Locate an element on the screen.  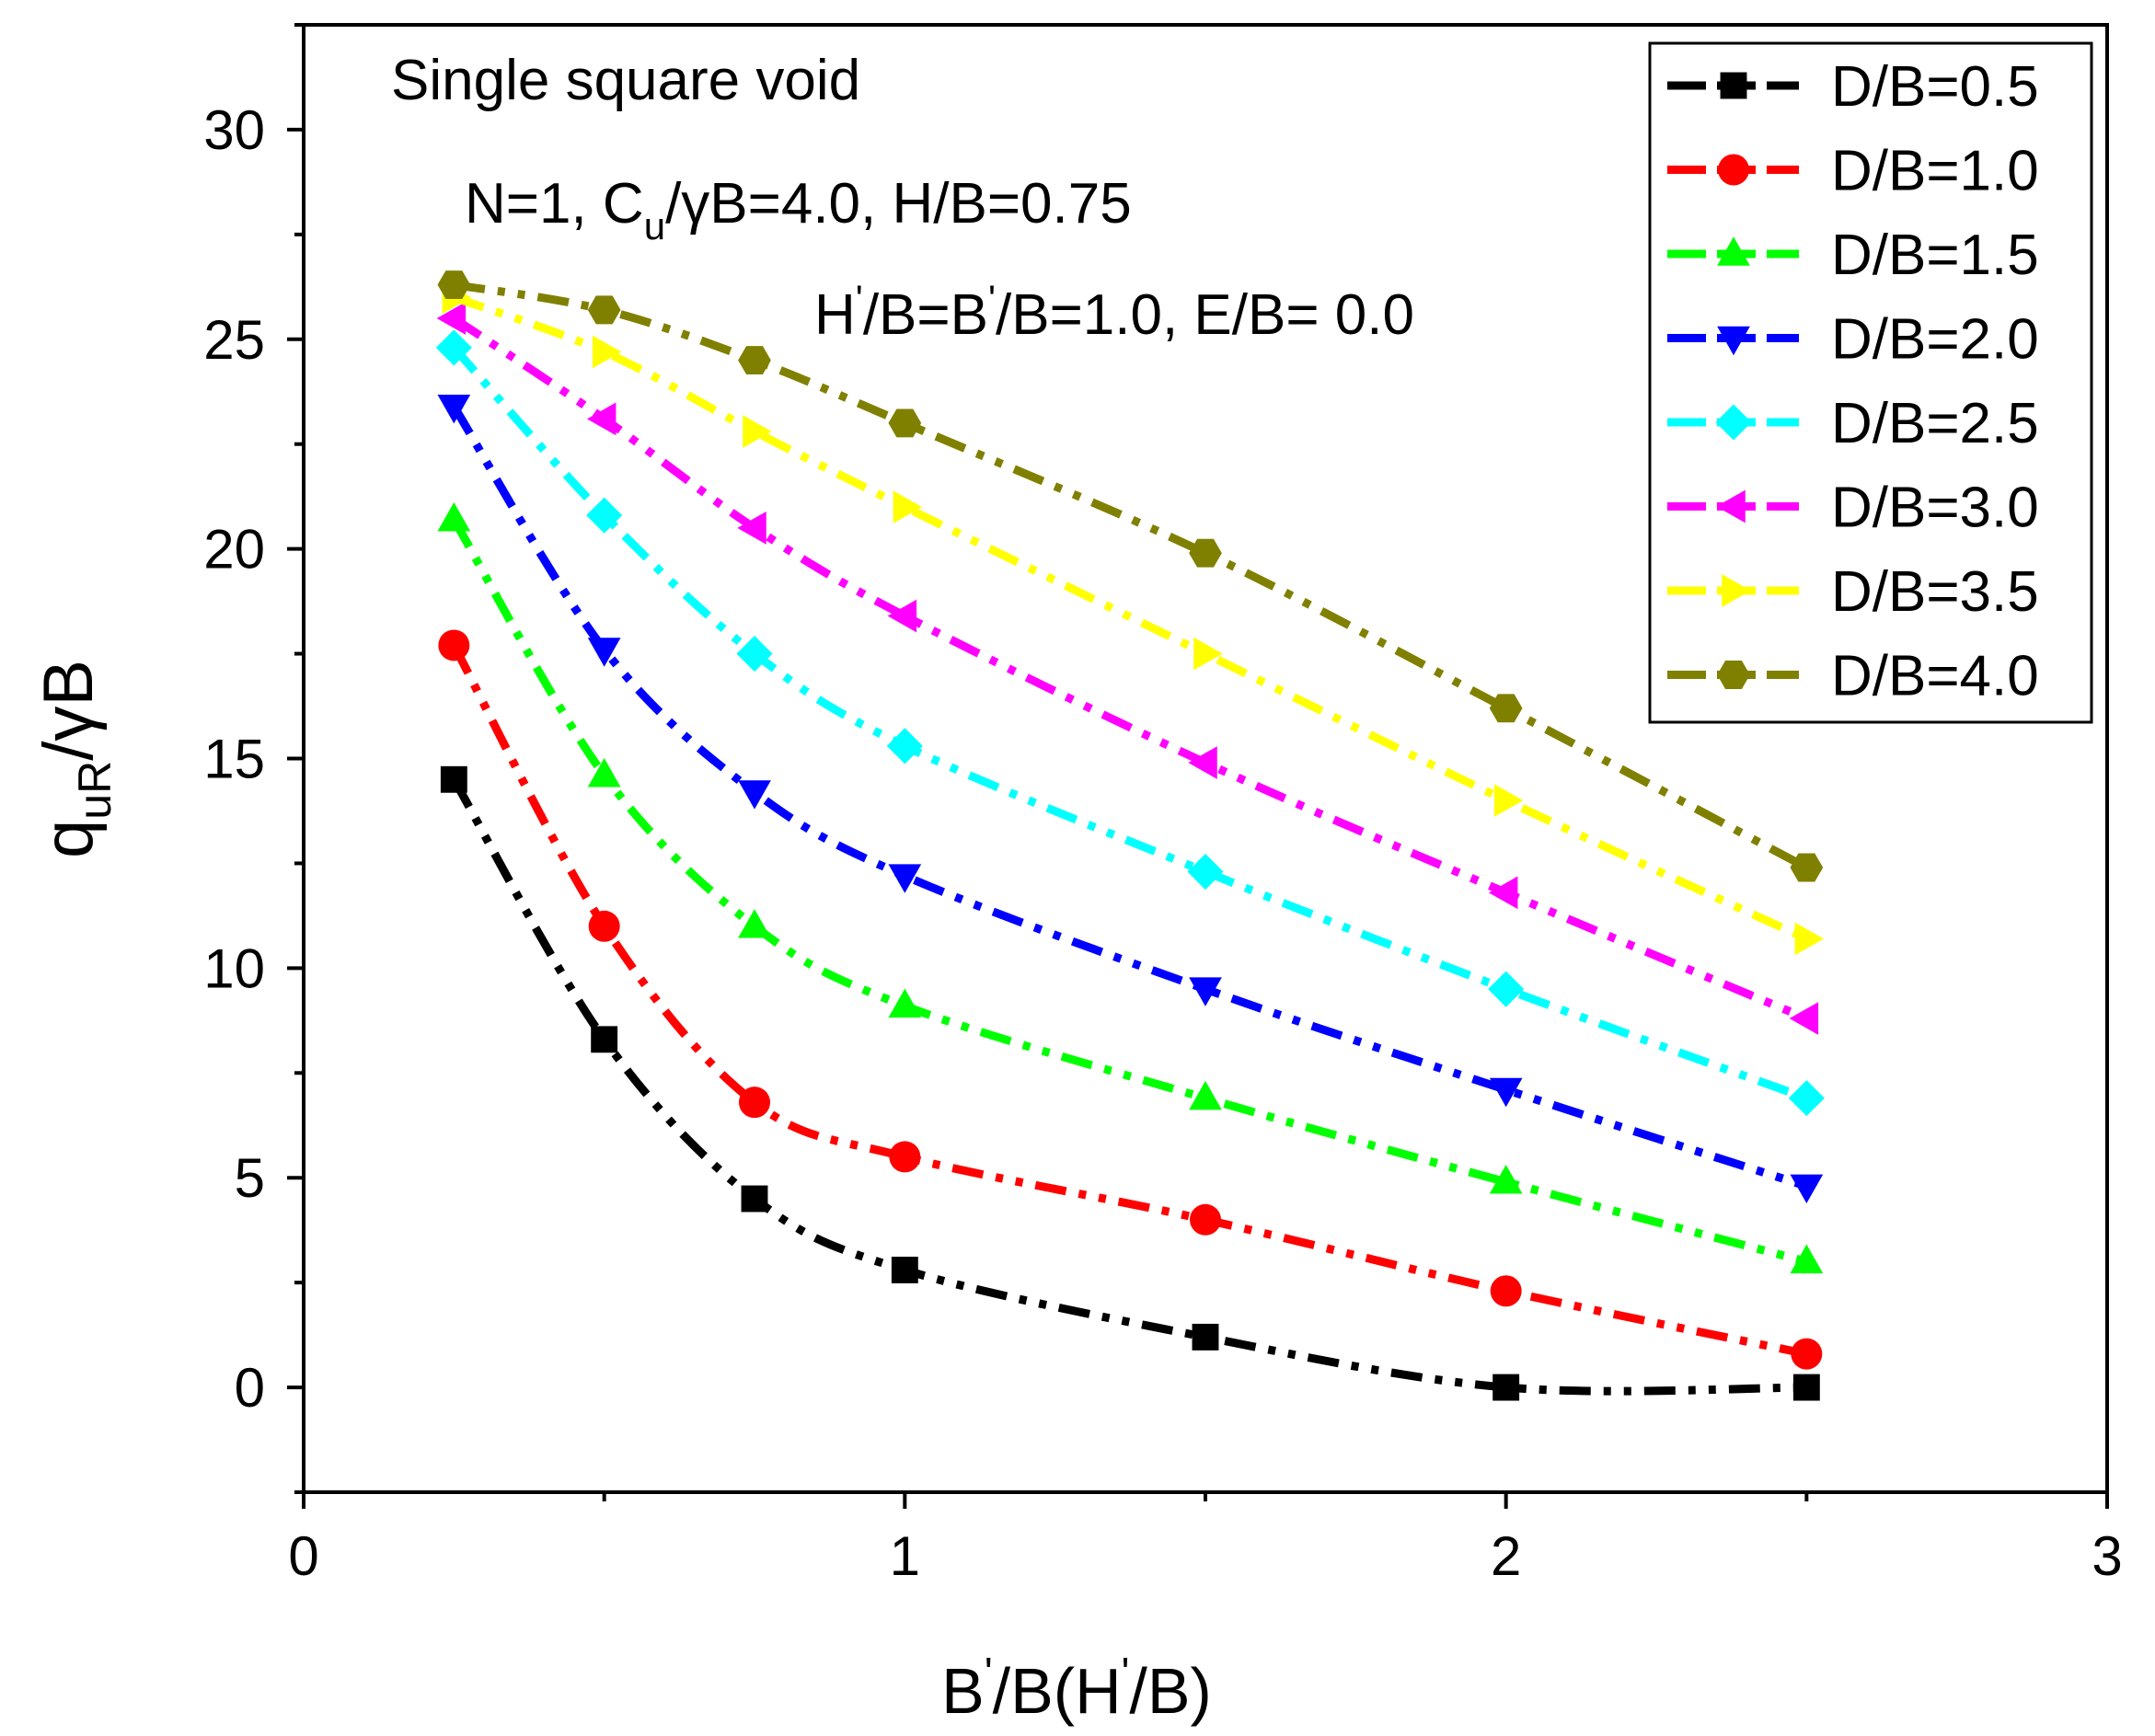
legend-entry: D/B=2.5 is located at coordinates (1853, 423).